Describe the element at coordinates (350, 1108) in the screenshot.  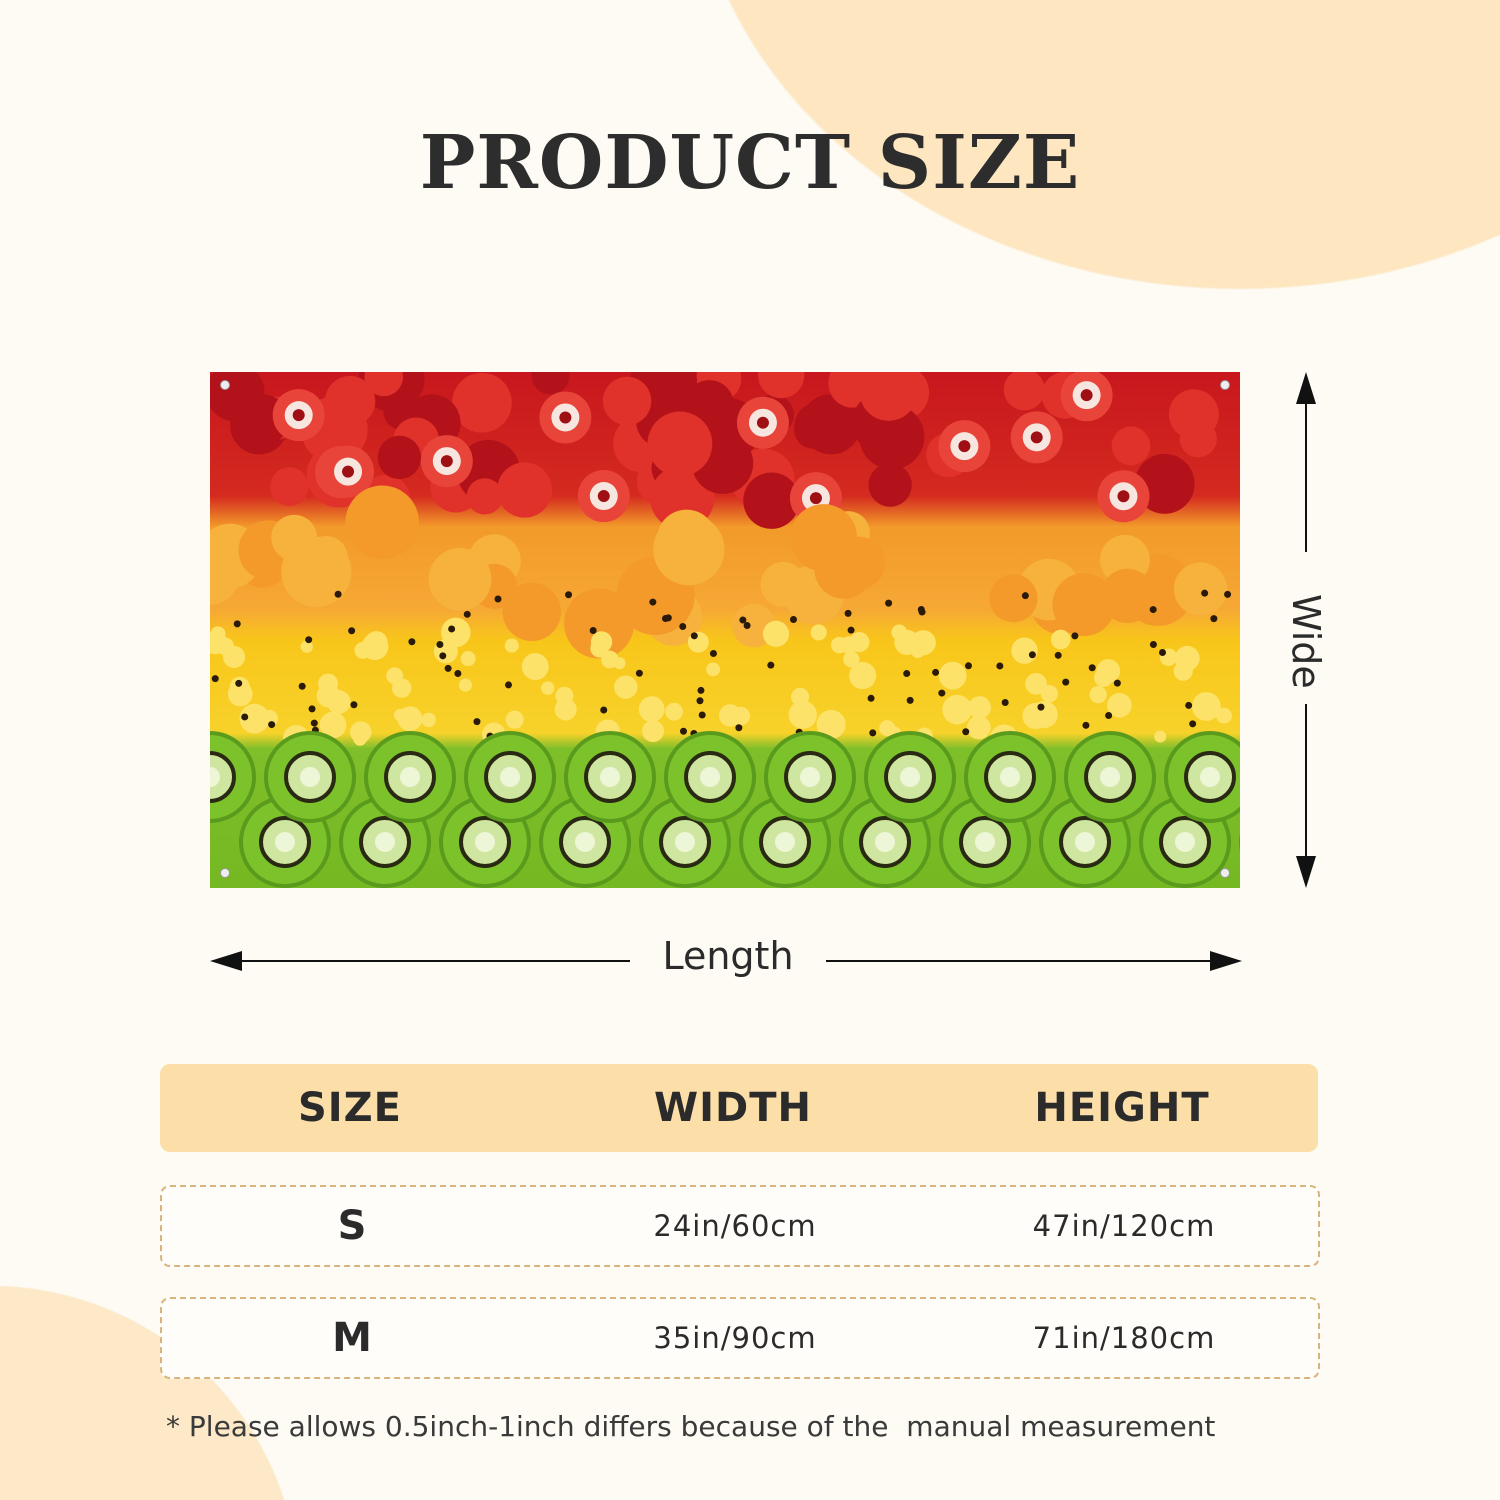
I see `header-size: SIZE` at that location.